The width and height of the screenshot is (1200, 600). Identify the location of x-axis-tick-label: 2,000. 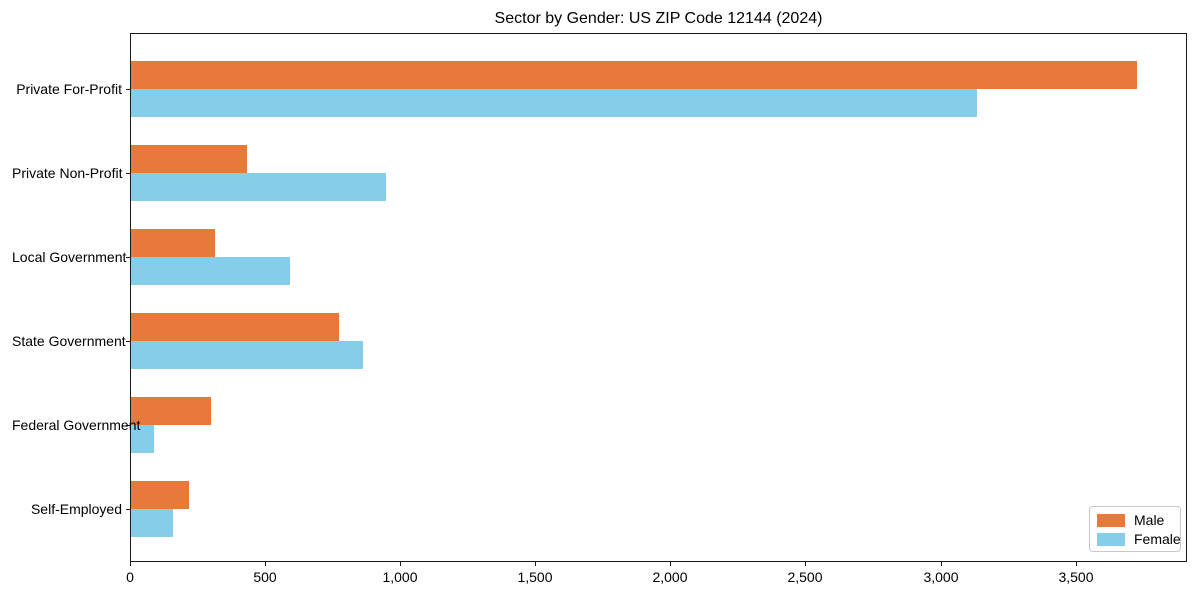
(670, 577).